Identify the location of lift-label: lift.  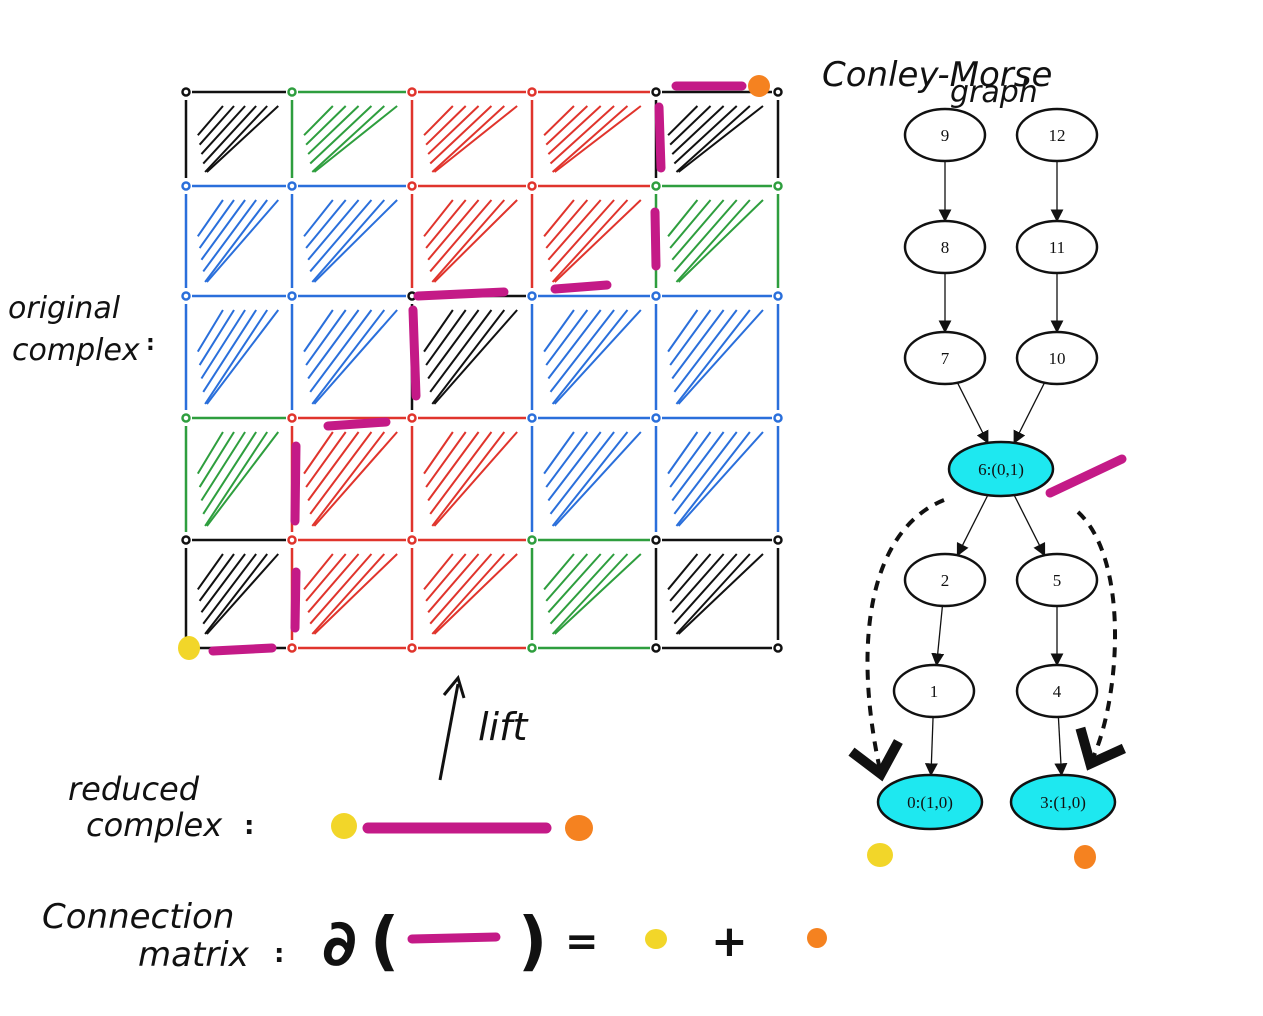
(503, 727).